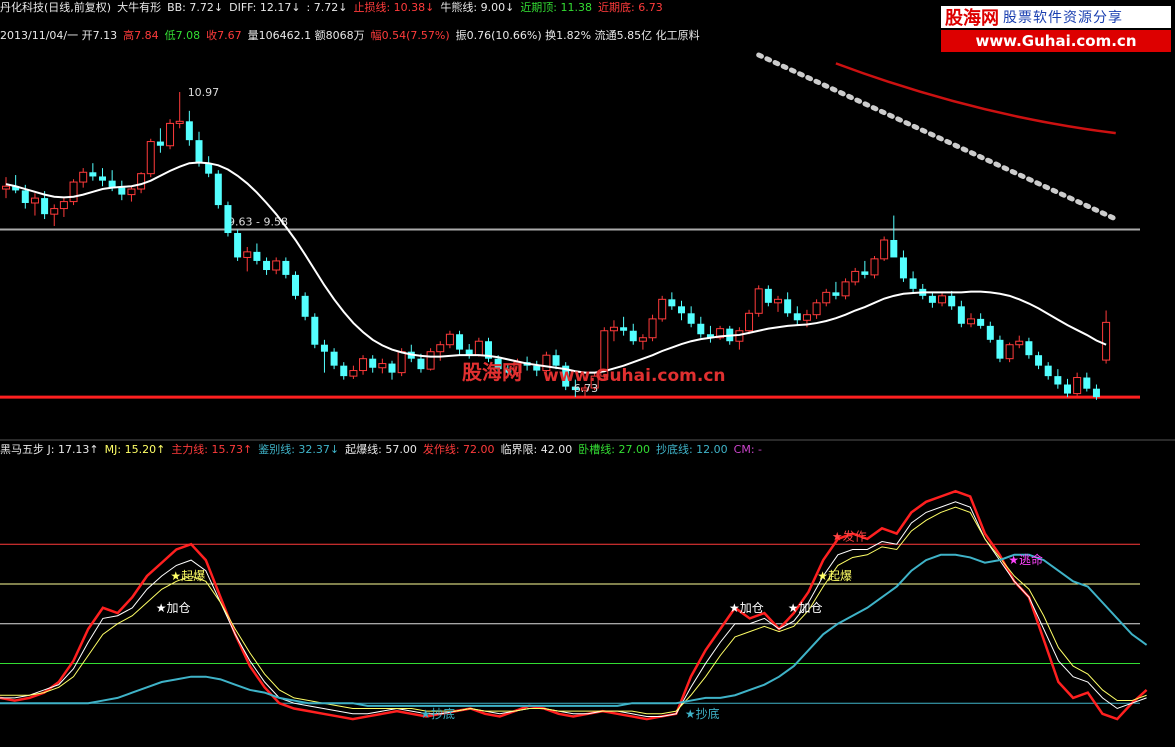 This screenshot has height=747, width=1175. What do you see at coordinates (1063, 18) in the screenshot?
I see `logo-tagline: 股票软件资源分享` at bounding box center [1063, 18].